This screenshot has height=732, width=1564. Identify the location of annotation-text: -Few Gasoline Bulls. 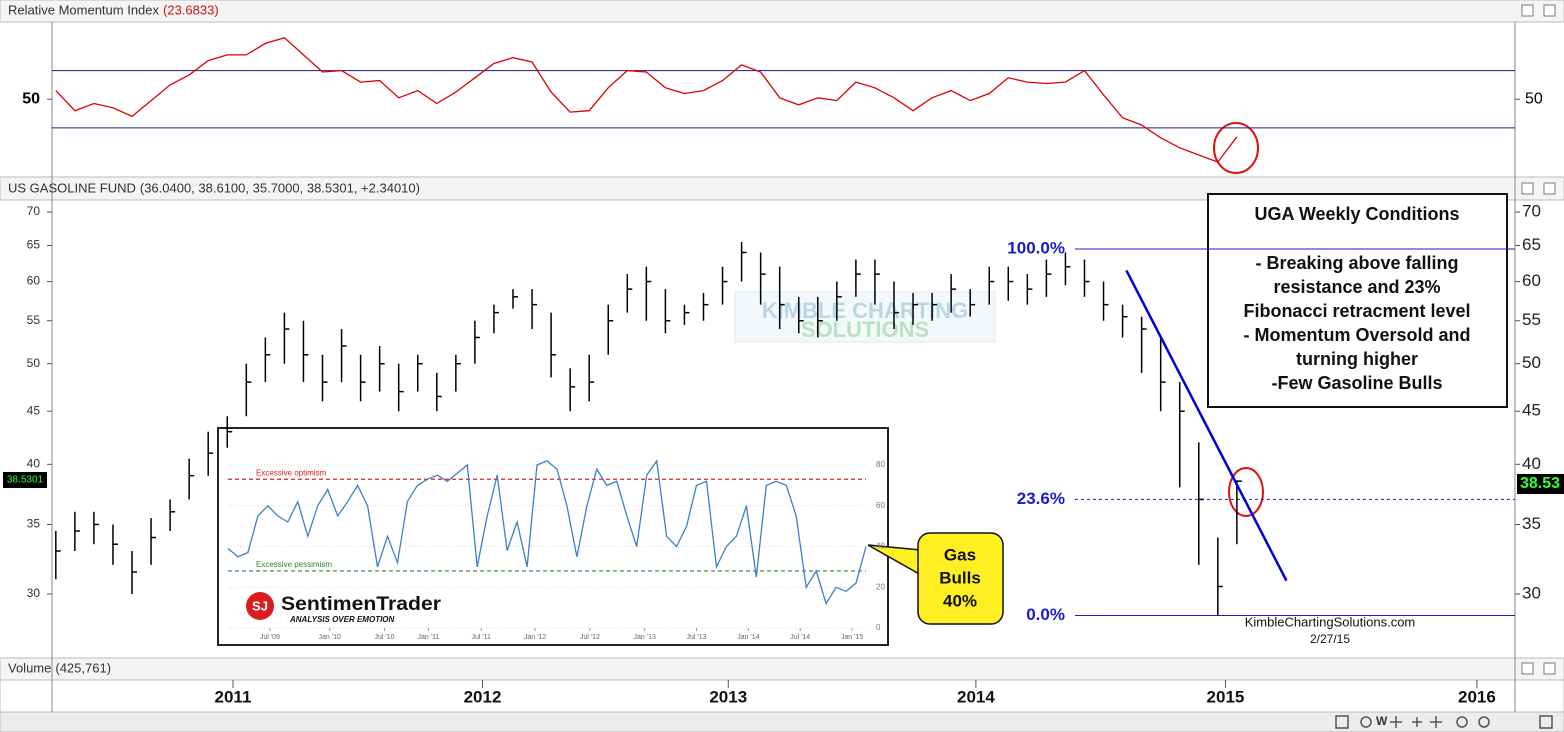
(1356, 383).